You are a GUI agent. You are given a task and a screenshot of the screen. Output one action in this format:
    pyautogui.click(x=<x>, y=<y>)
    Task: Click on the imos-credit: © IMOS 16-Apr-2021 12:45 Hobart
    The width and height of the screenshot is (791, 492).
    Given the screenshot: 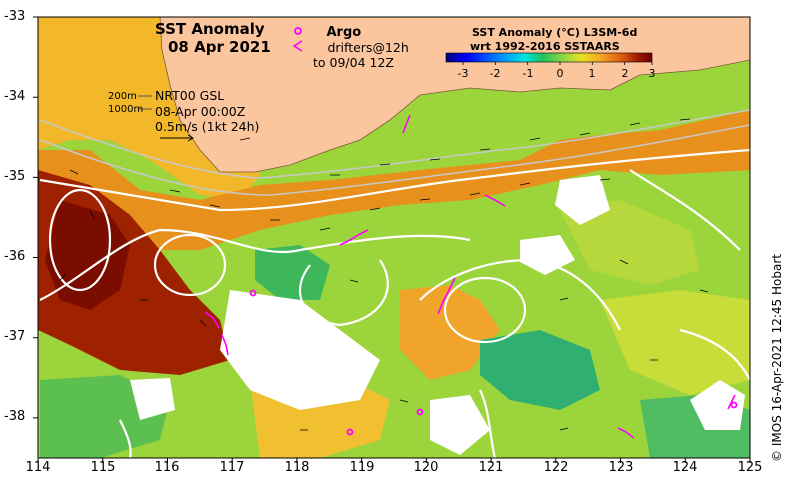 What is the action you would take?
    pyautogui.click(x=777, y=358)
    